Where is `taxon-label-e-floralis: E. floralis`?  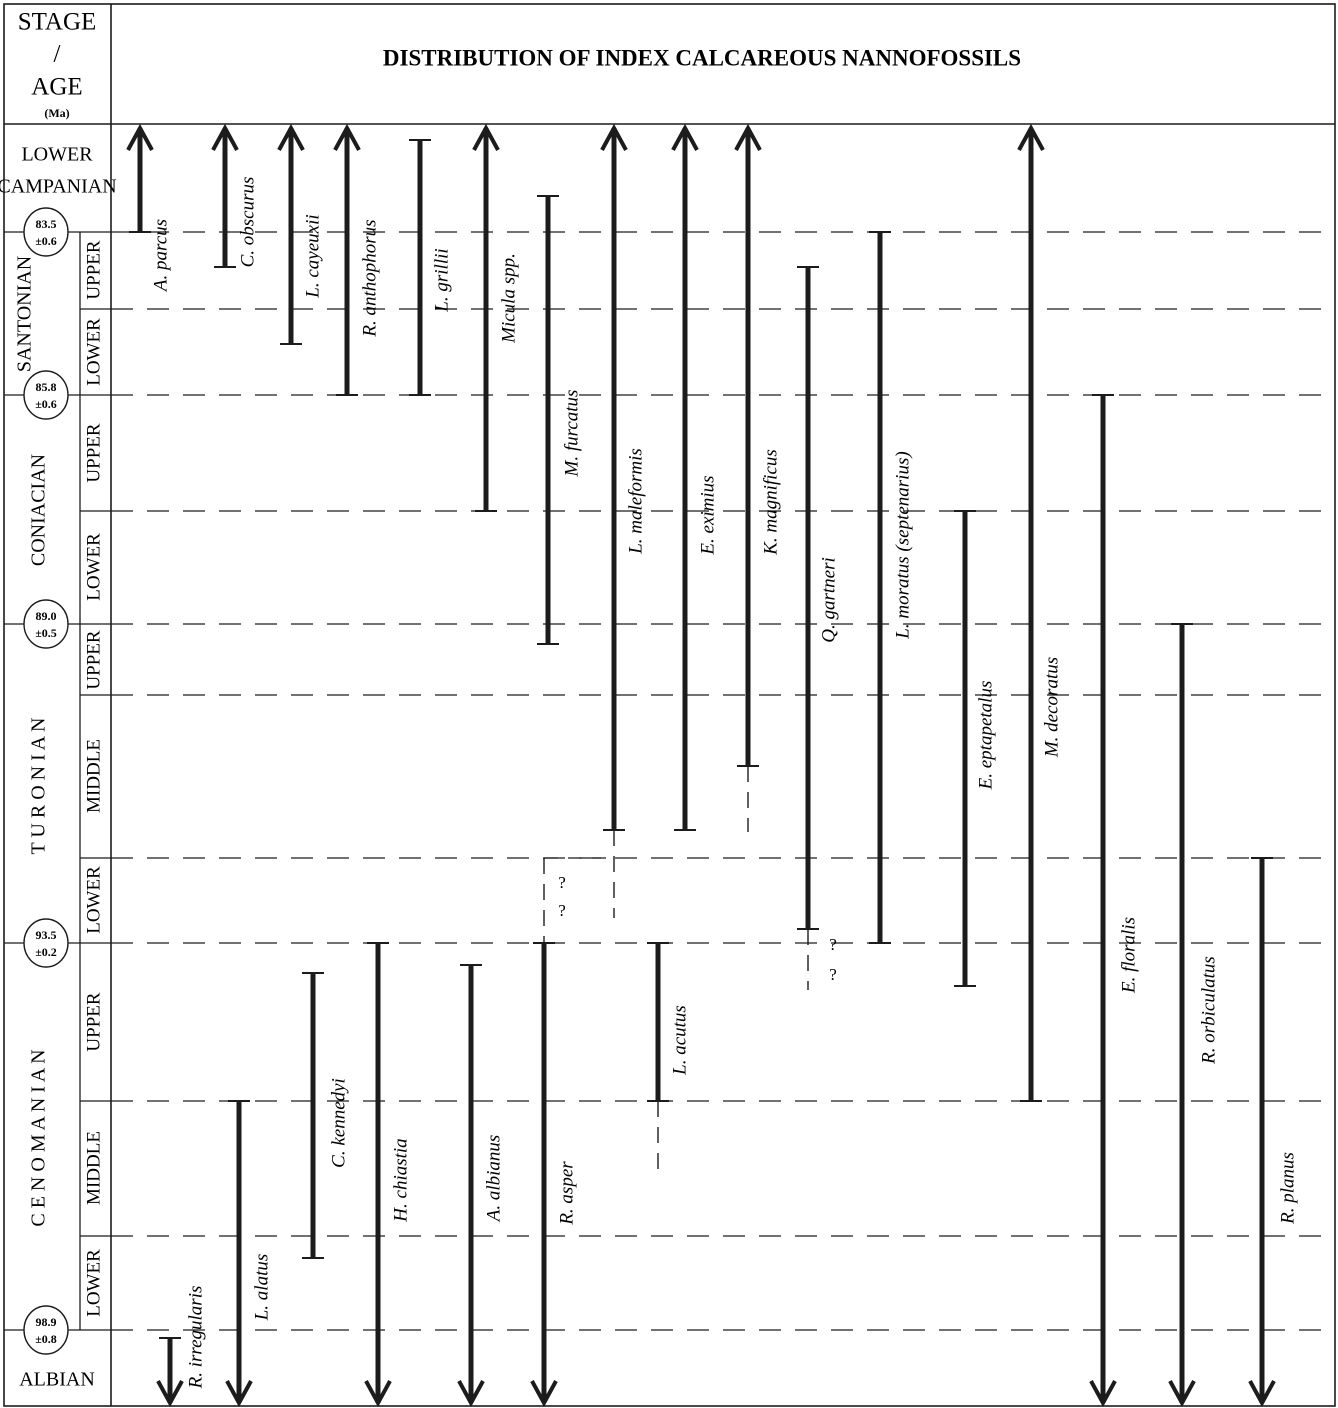
taxon-label-e-floralis: E. floralis is located at coordinates (1128, 955).